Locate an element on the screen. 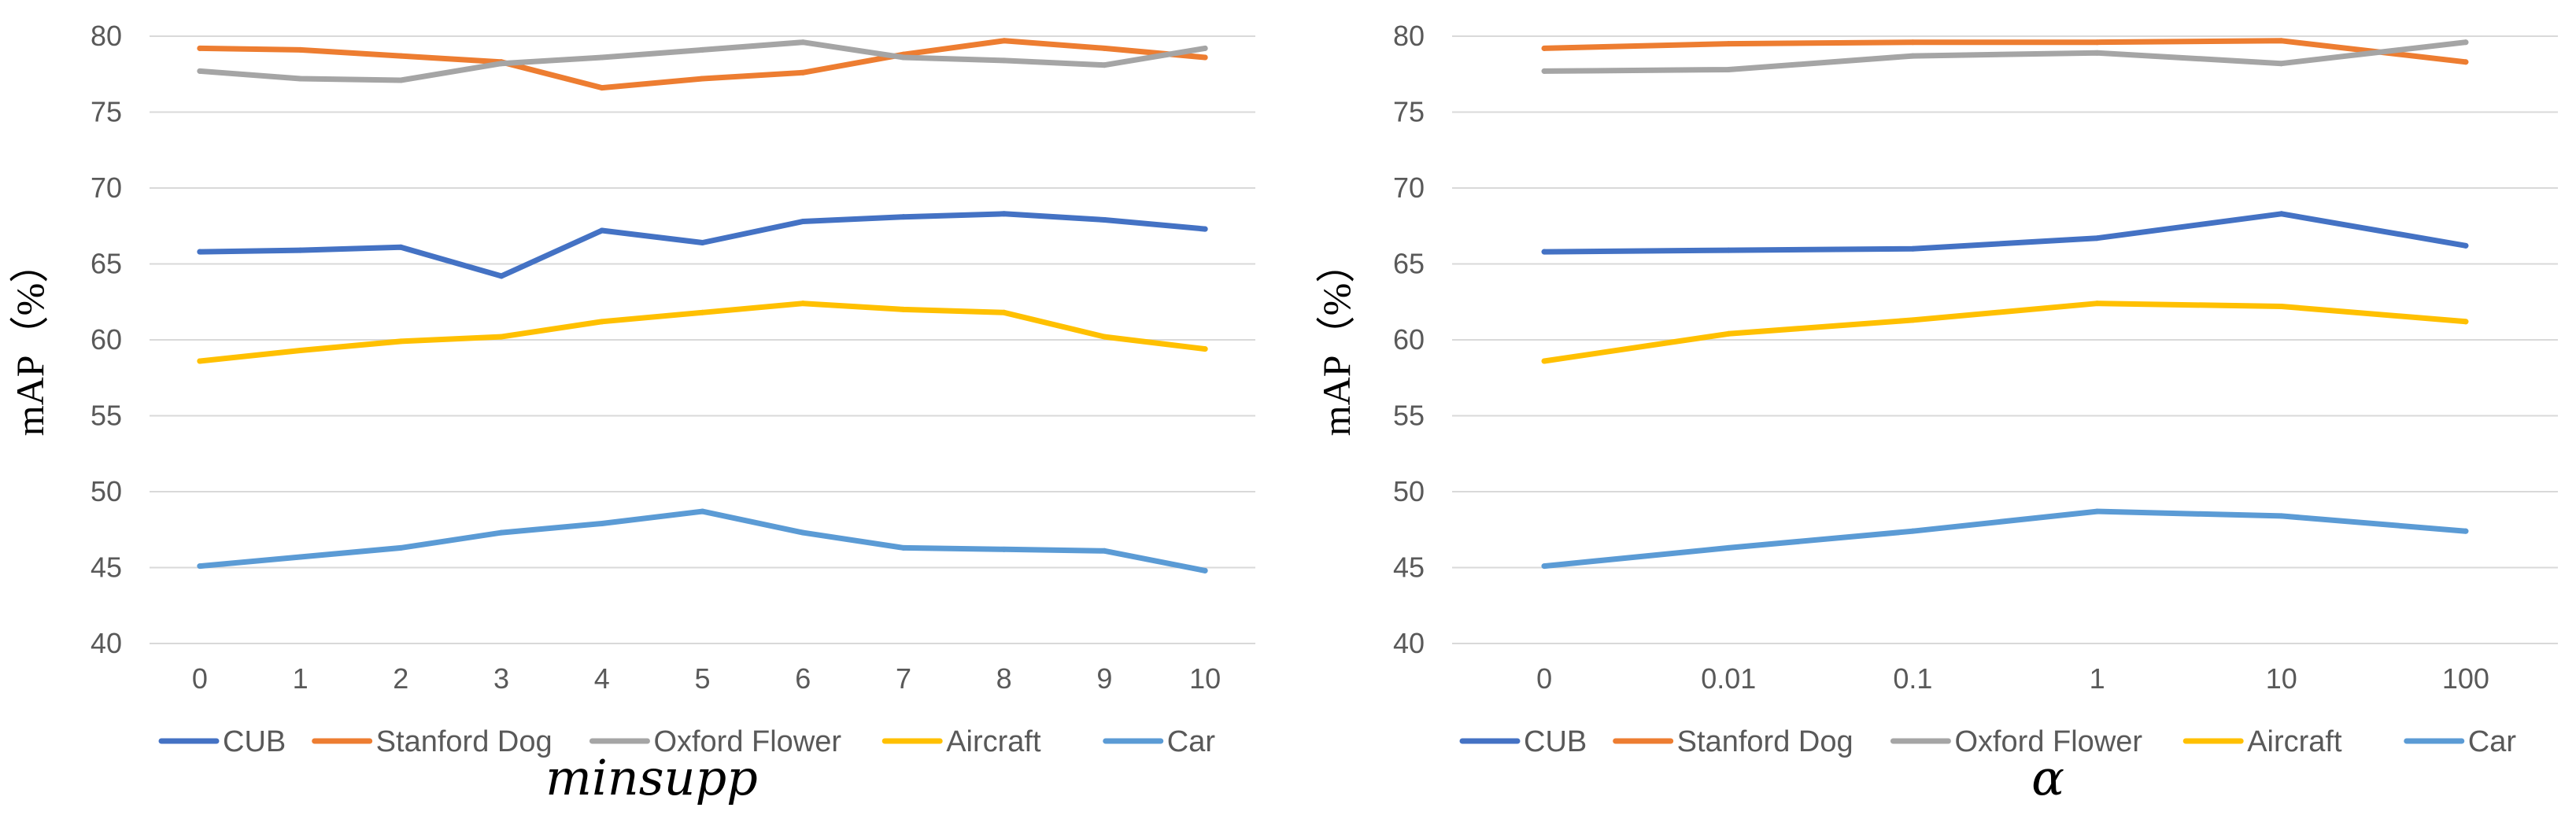  x-tick-label: 10 is located at coordinates (1205, 678).